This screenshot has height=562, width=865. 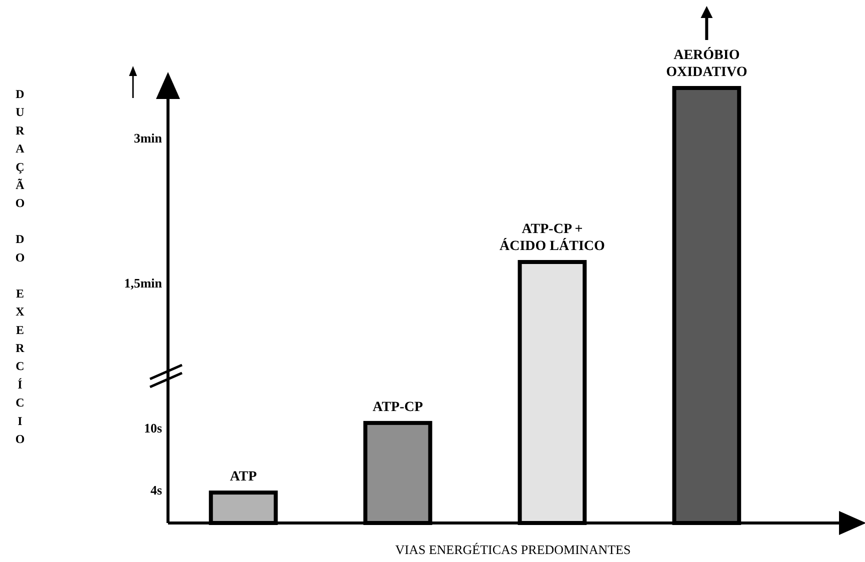 What do you see at coordinates (398, 407) in the screenshot?
I see `x-tick-label: ATP-CP` at bounding box center [398, 407].